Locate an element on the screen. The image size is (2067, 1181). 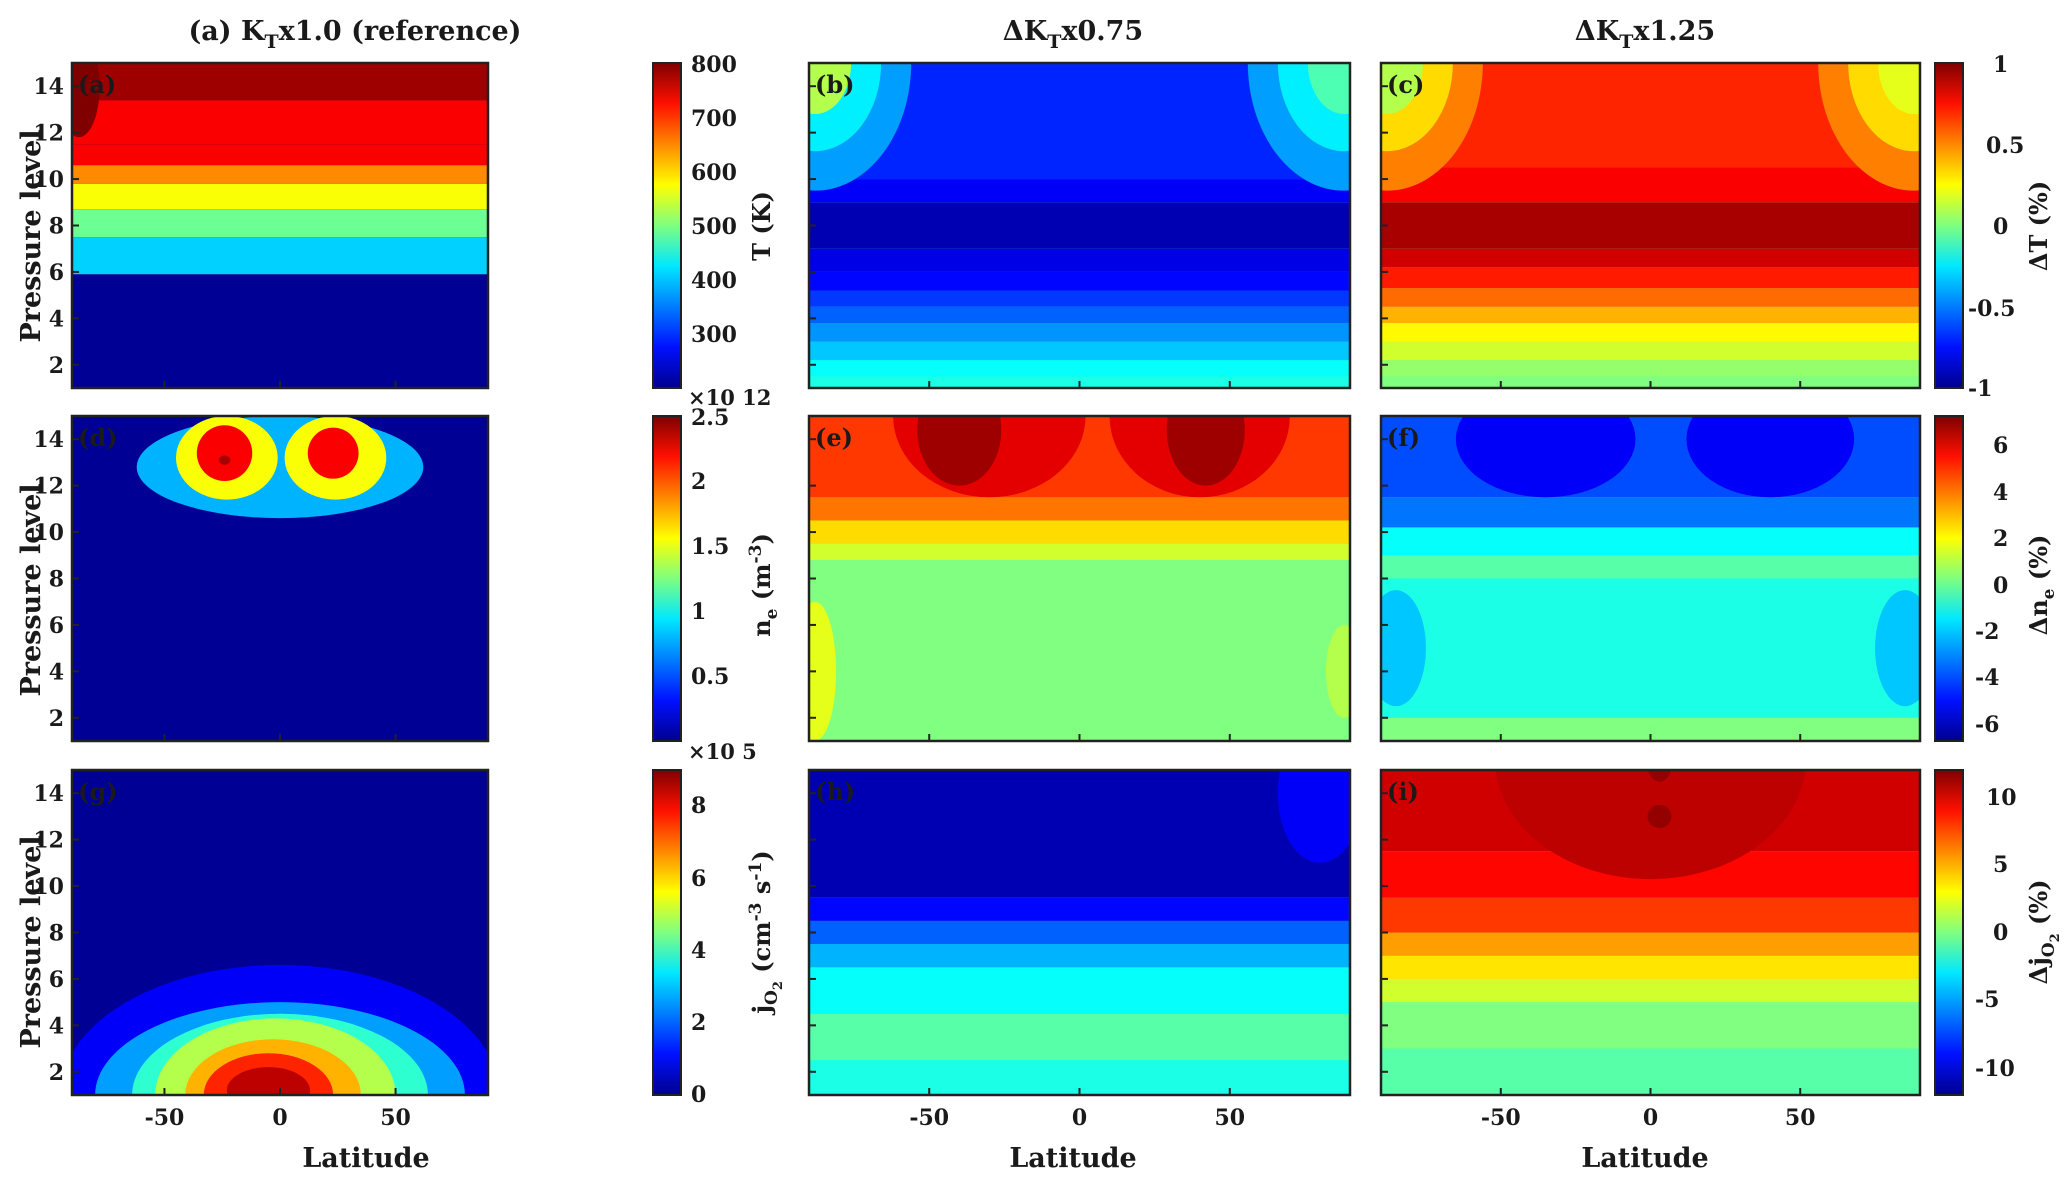
colorbar-temperature-tick: 800 is located at coordinates (714, 65).